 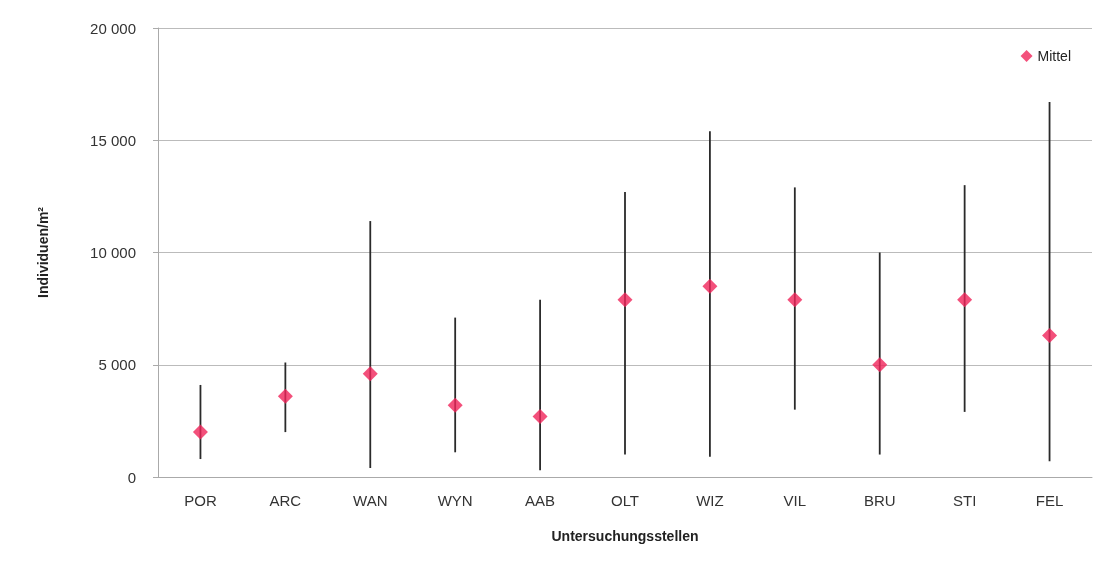 What do you see at coordinates (1049, 500) in the screenshot?
I see `x-tick-label: FEL` at bounding box center [1049, 500].